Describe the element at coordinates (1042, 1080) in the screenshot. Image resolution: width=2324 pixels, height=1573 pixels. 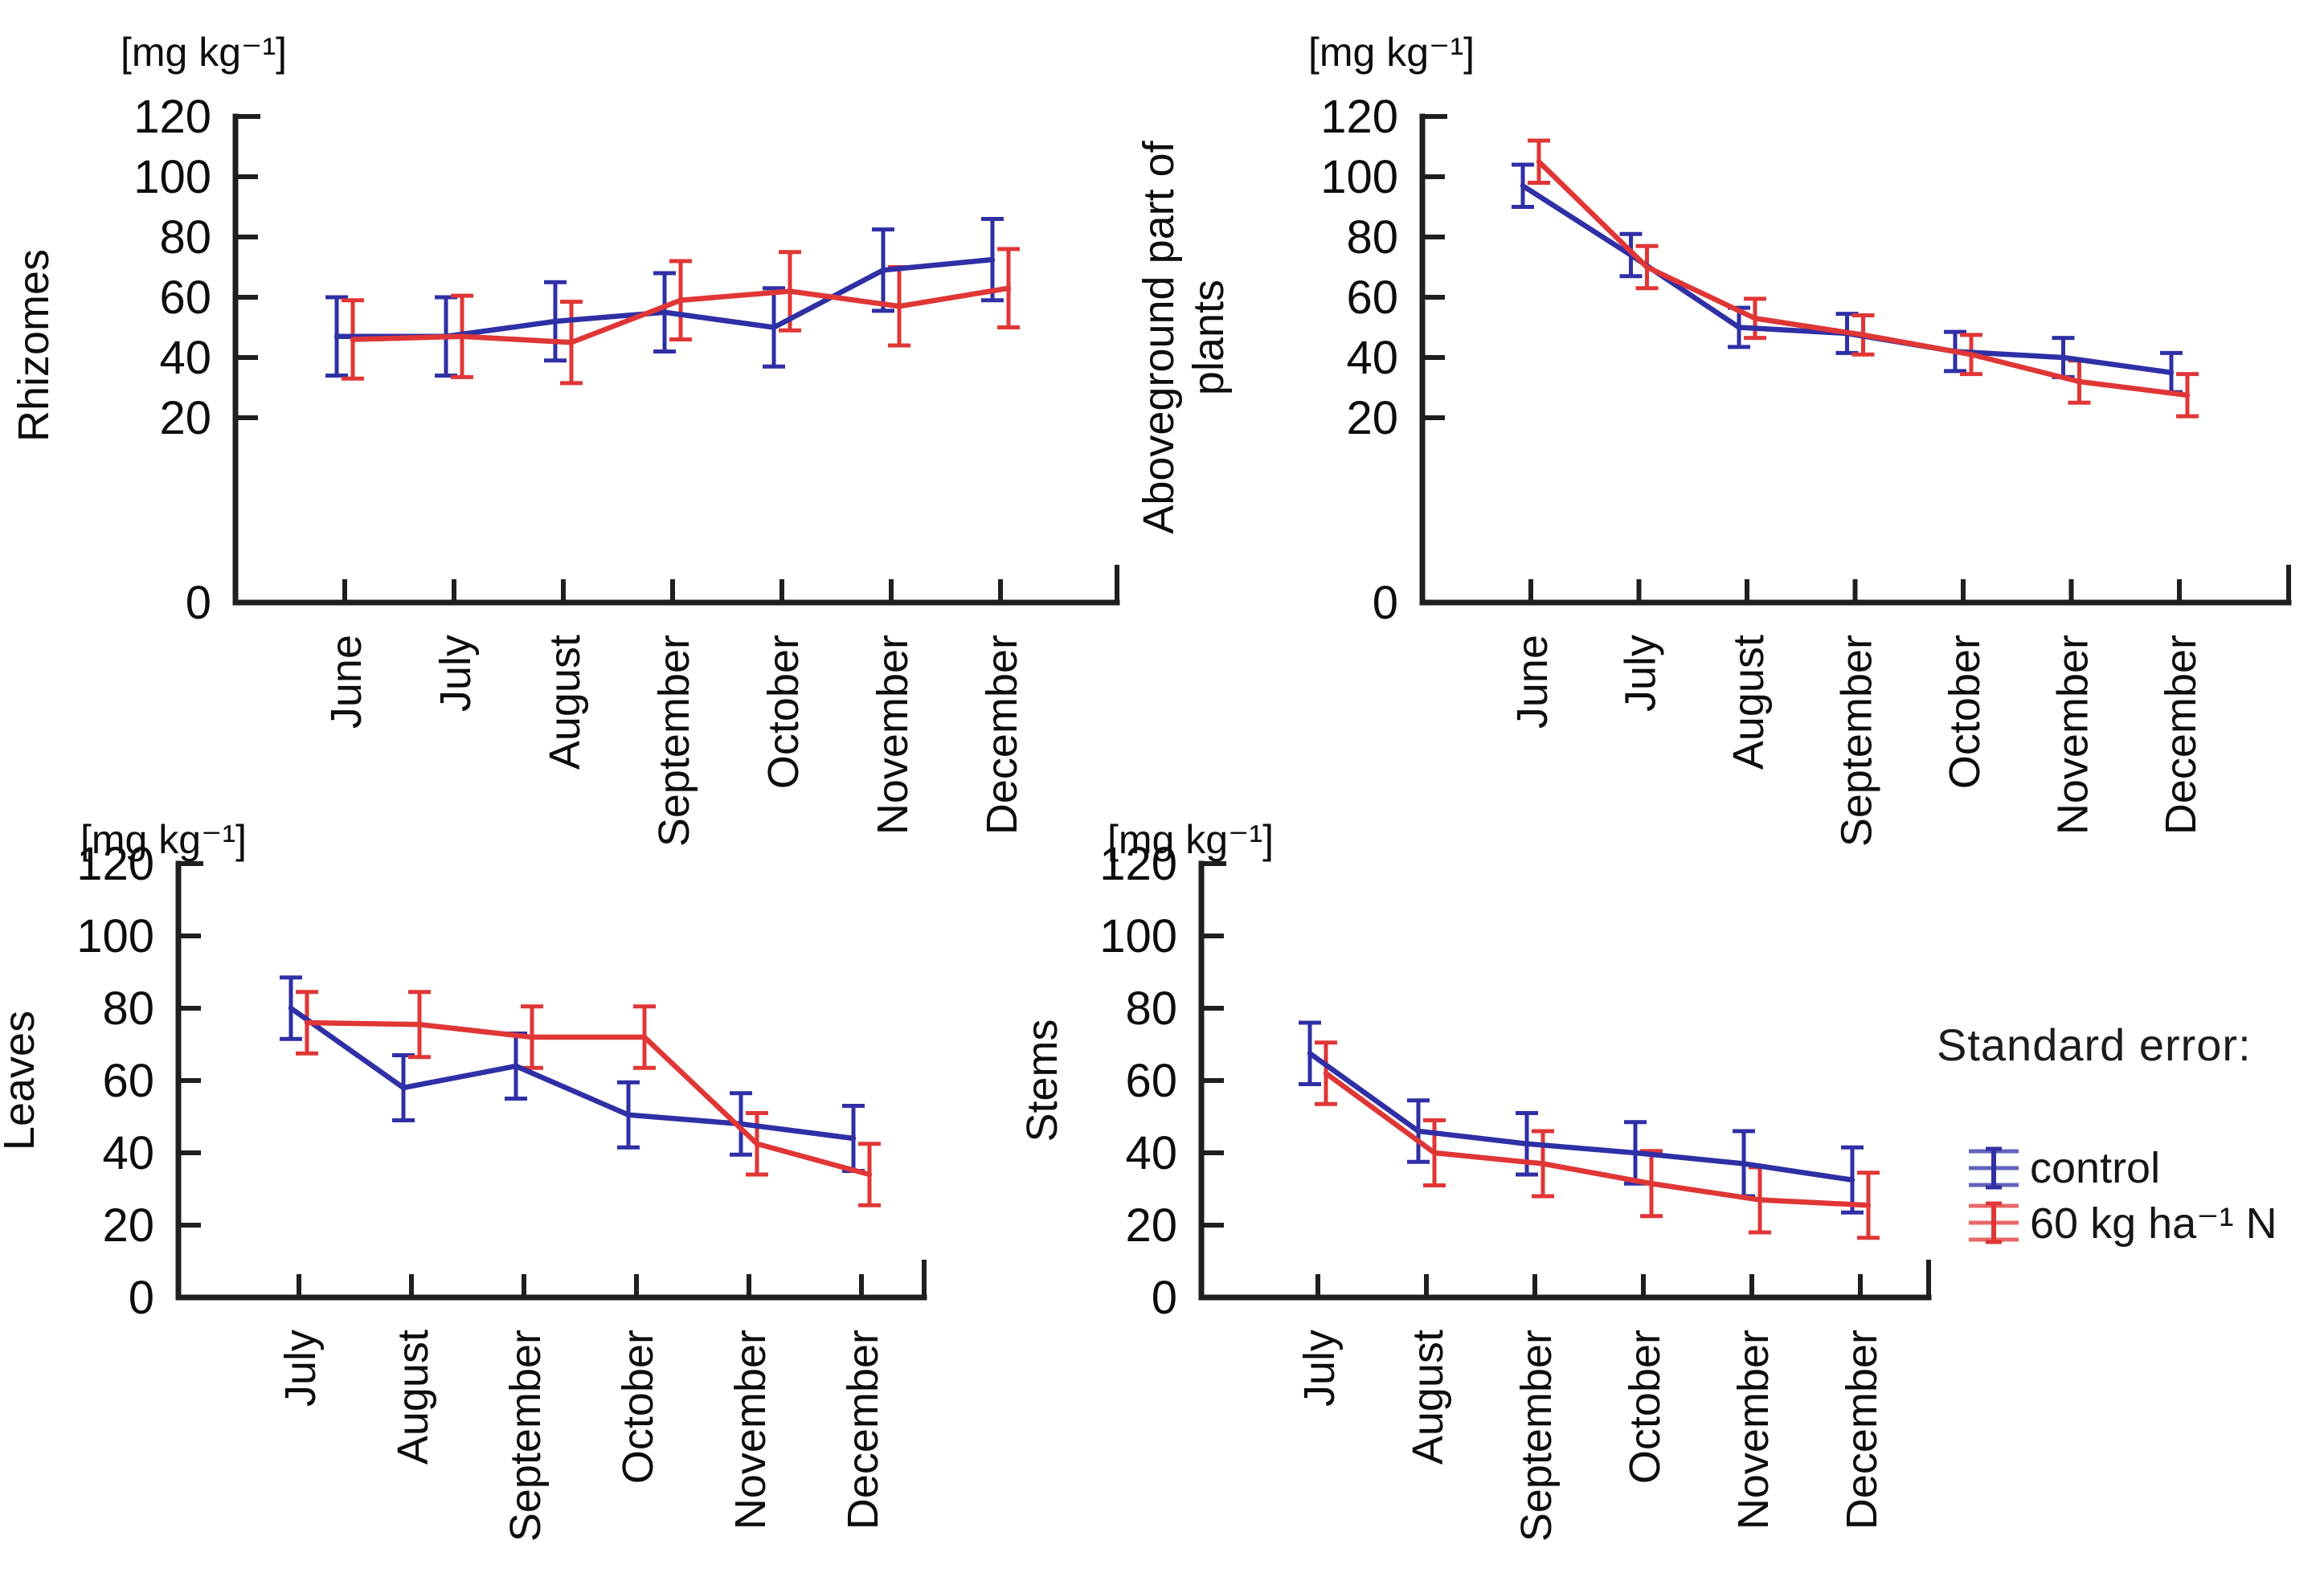
I see `y-axis-title: Stems` at that location.